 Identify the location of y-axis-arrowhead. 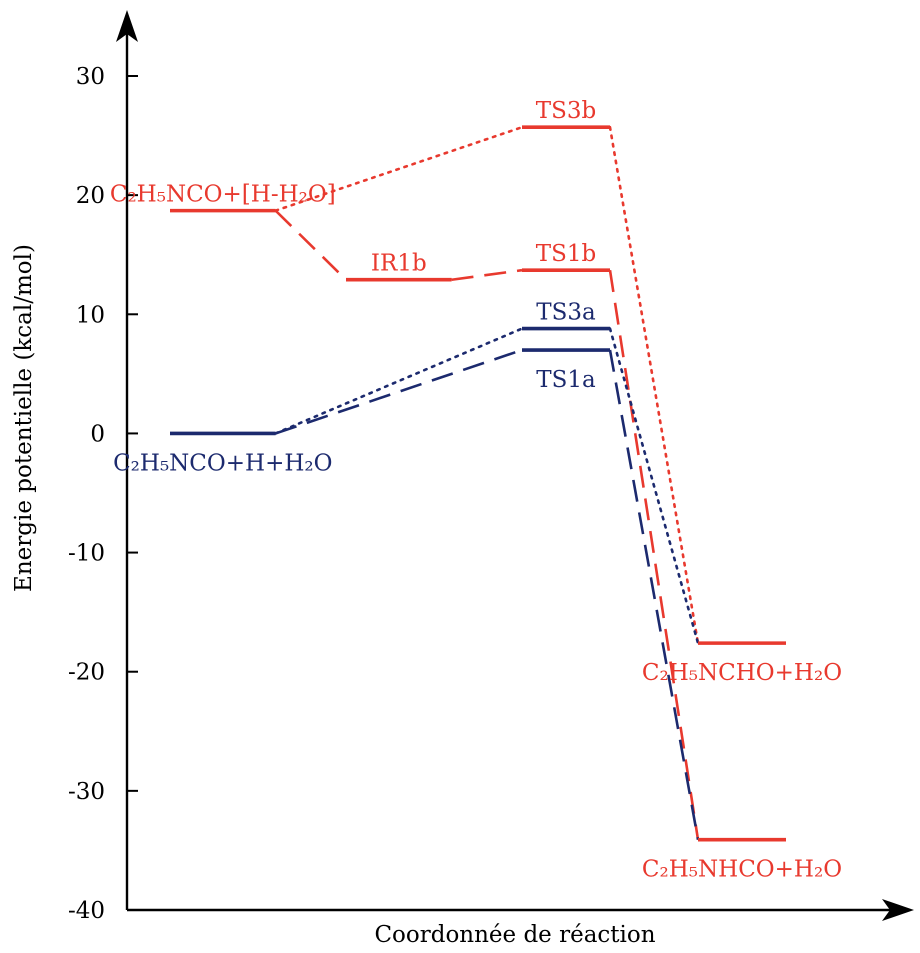
(127, 26).